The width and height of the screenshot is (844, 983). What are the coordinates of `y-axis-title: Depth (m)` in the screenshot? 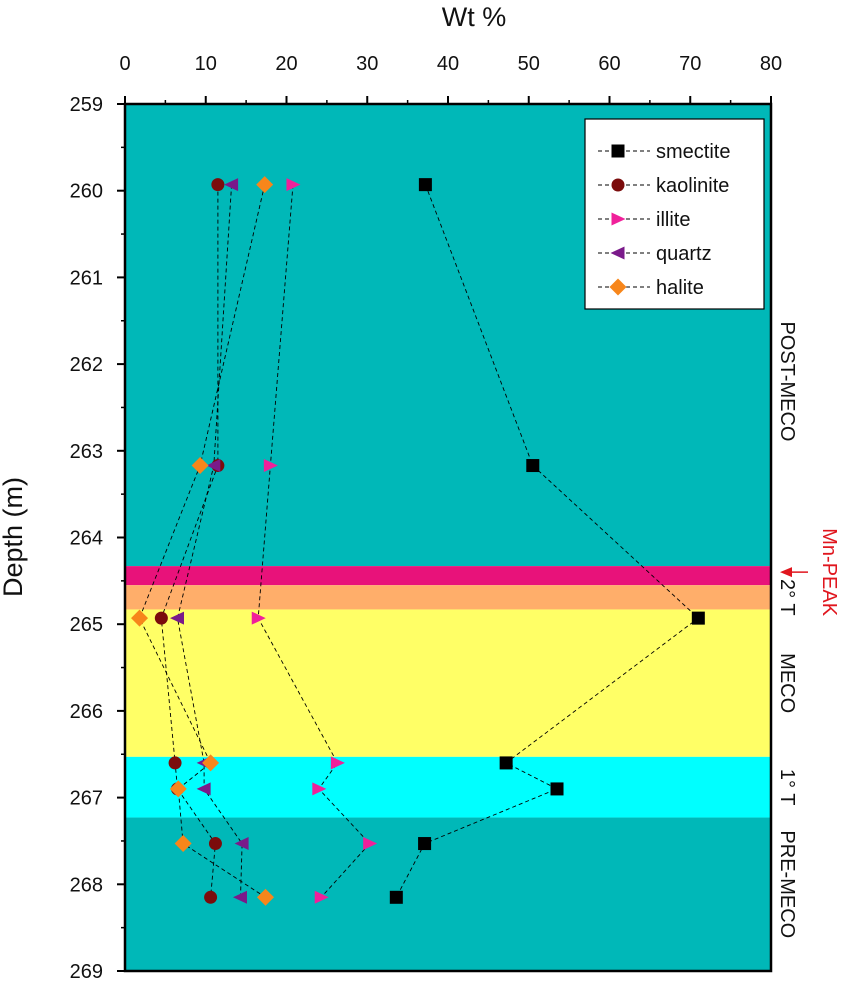 It's located at (14, 537).